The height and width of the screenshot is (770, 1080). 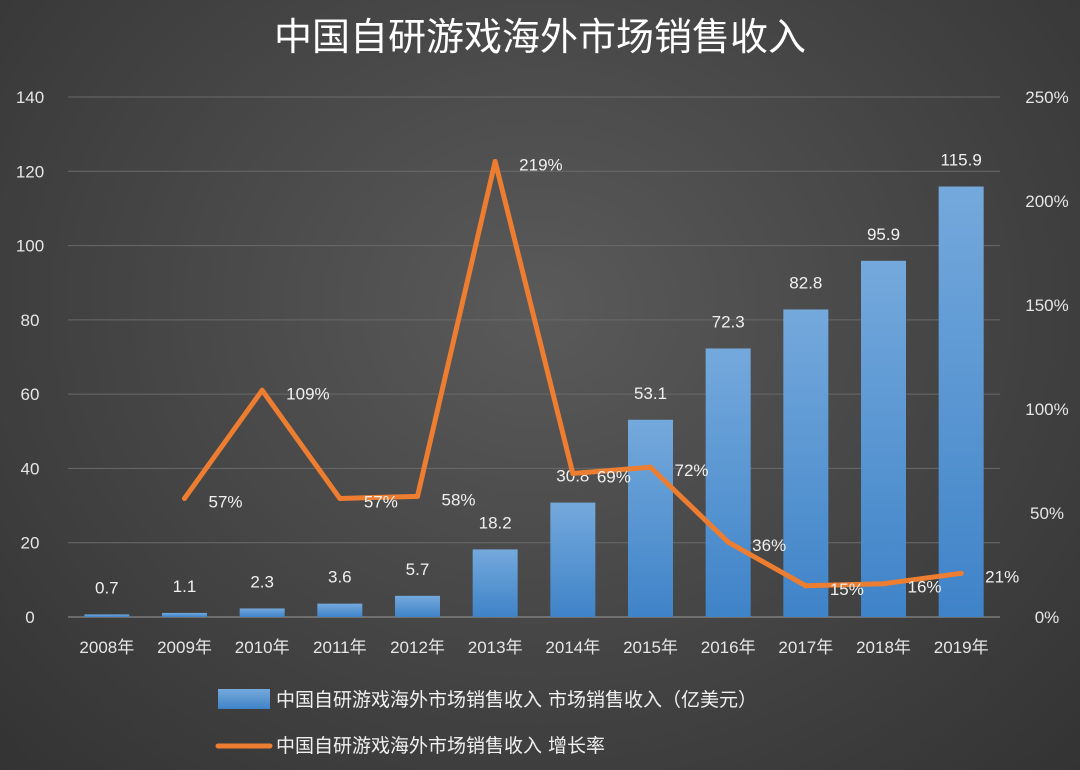 What do you see at coordinates (883, 234) in the screenshot?
I see `bar-value-label: 95.9` at bounding box center [883, 234].